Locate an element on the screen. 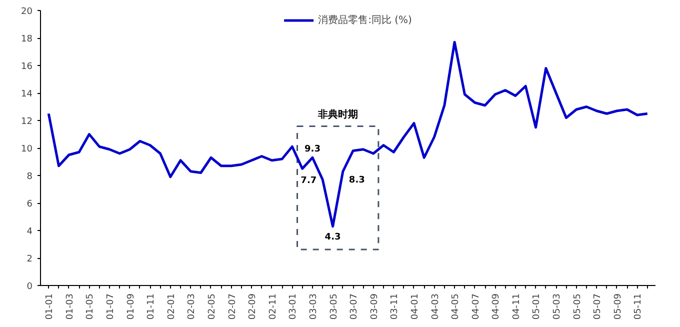  y-tick-label: 0 is located at coordinates (29, 287).